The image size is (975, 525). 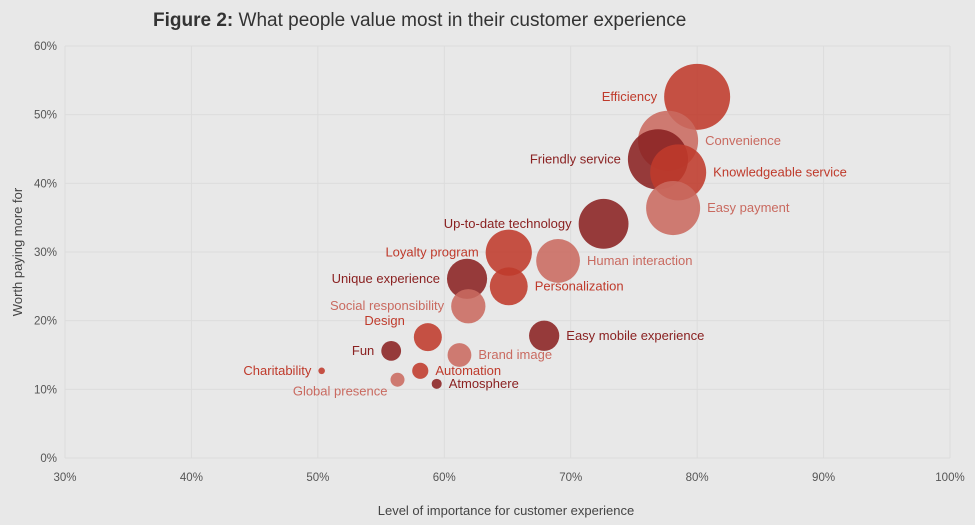 What do you see at coordinates (384, 320) in the screenshot?
I see `bubble-label: Design` at bounding box center [384, 320].